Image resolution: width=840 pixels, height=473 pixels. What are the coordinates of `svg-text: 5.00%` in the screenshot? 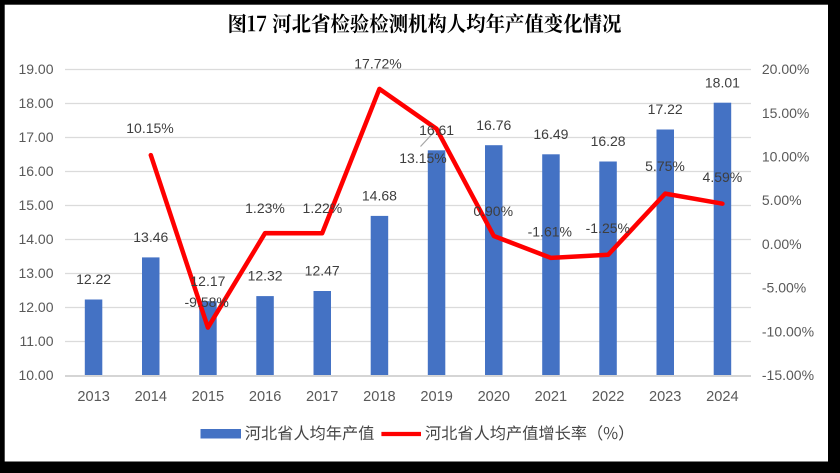 It's located at (782, 200).